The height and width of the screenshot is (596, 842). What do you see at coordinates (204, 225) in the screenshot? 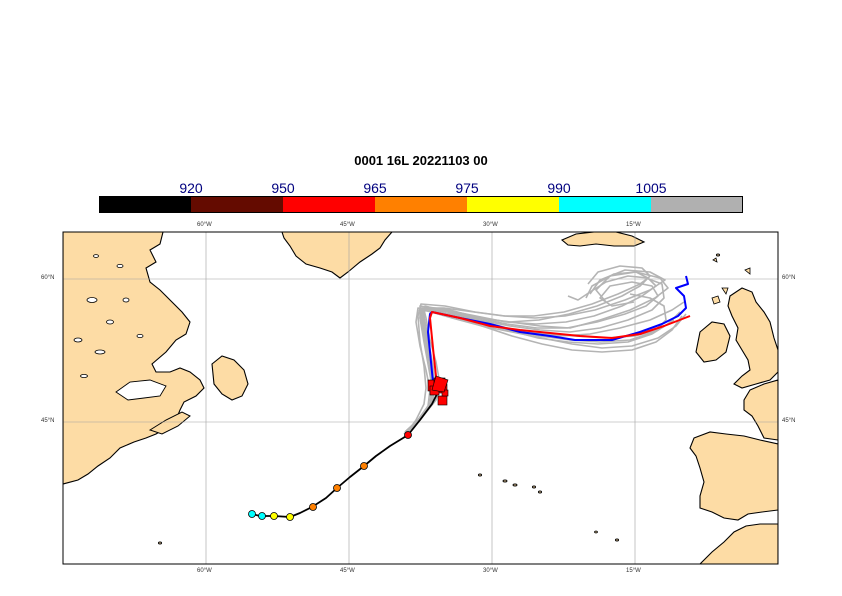
I see `lon-tick-top-60w: 60°W` at bounding box center [204, 225].